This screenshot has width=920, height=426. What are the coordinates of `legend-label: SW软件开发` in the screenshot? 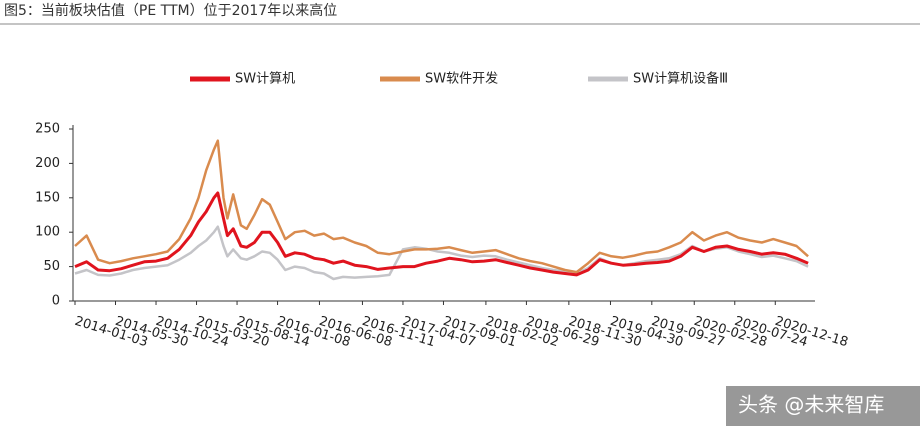 It's located at (461, 79).